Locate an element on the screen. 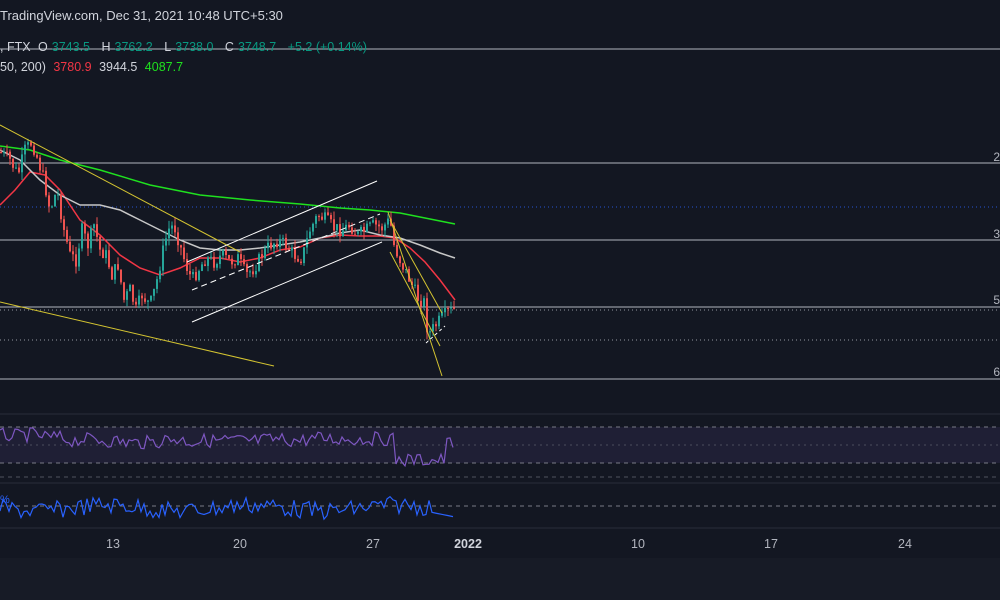 The image size is (1000, 600). right-label-2: 3 is located at coordinates (996, 234).